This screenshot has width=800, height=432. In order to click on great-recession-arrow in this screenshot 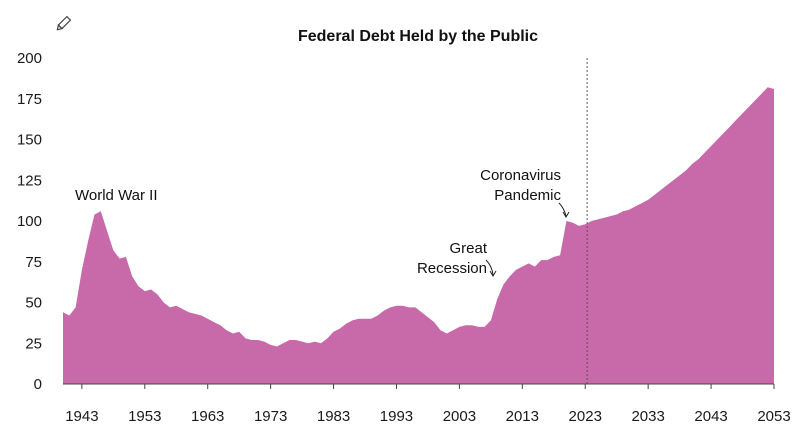, I will do `click(489, 267)`.